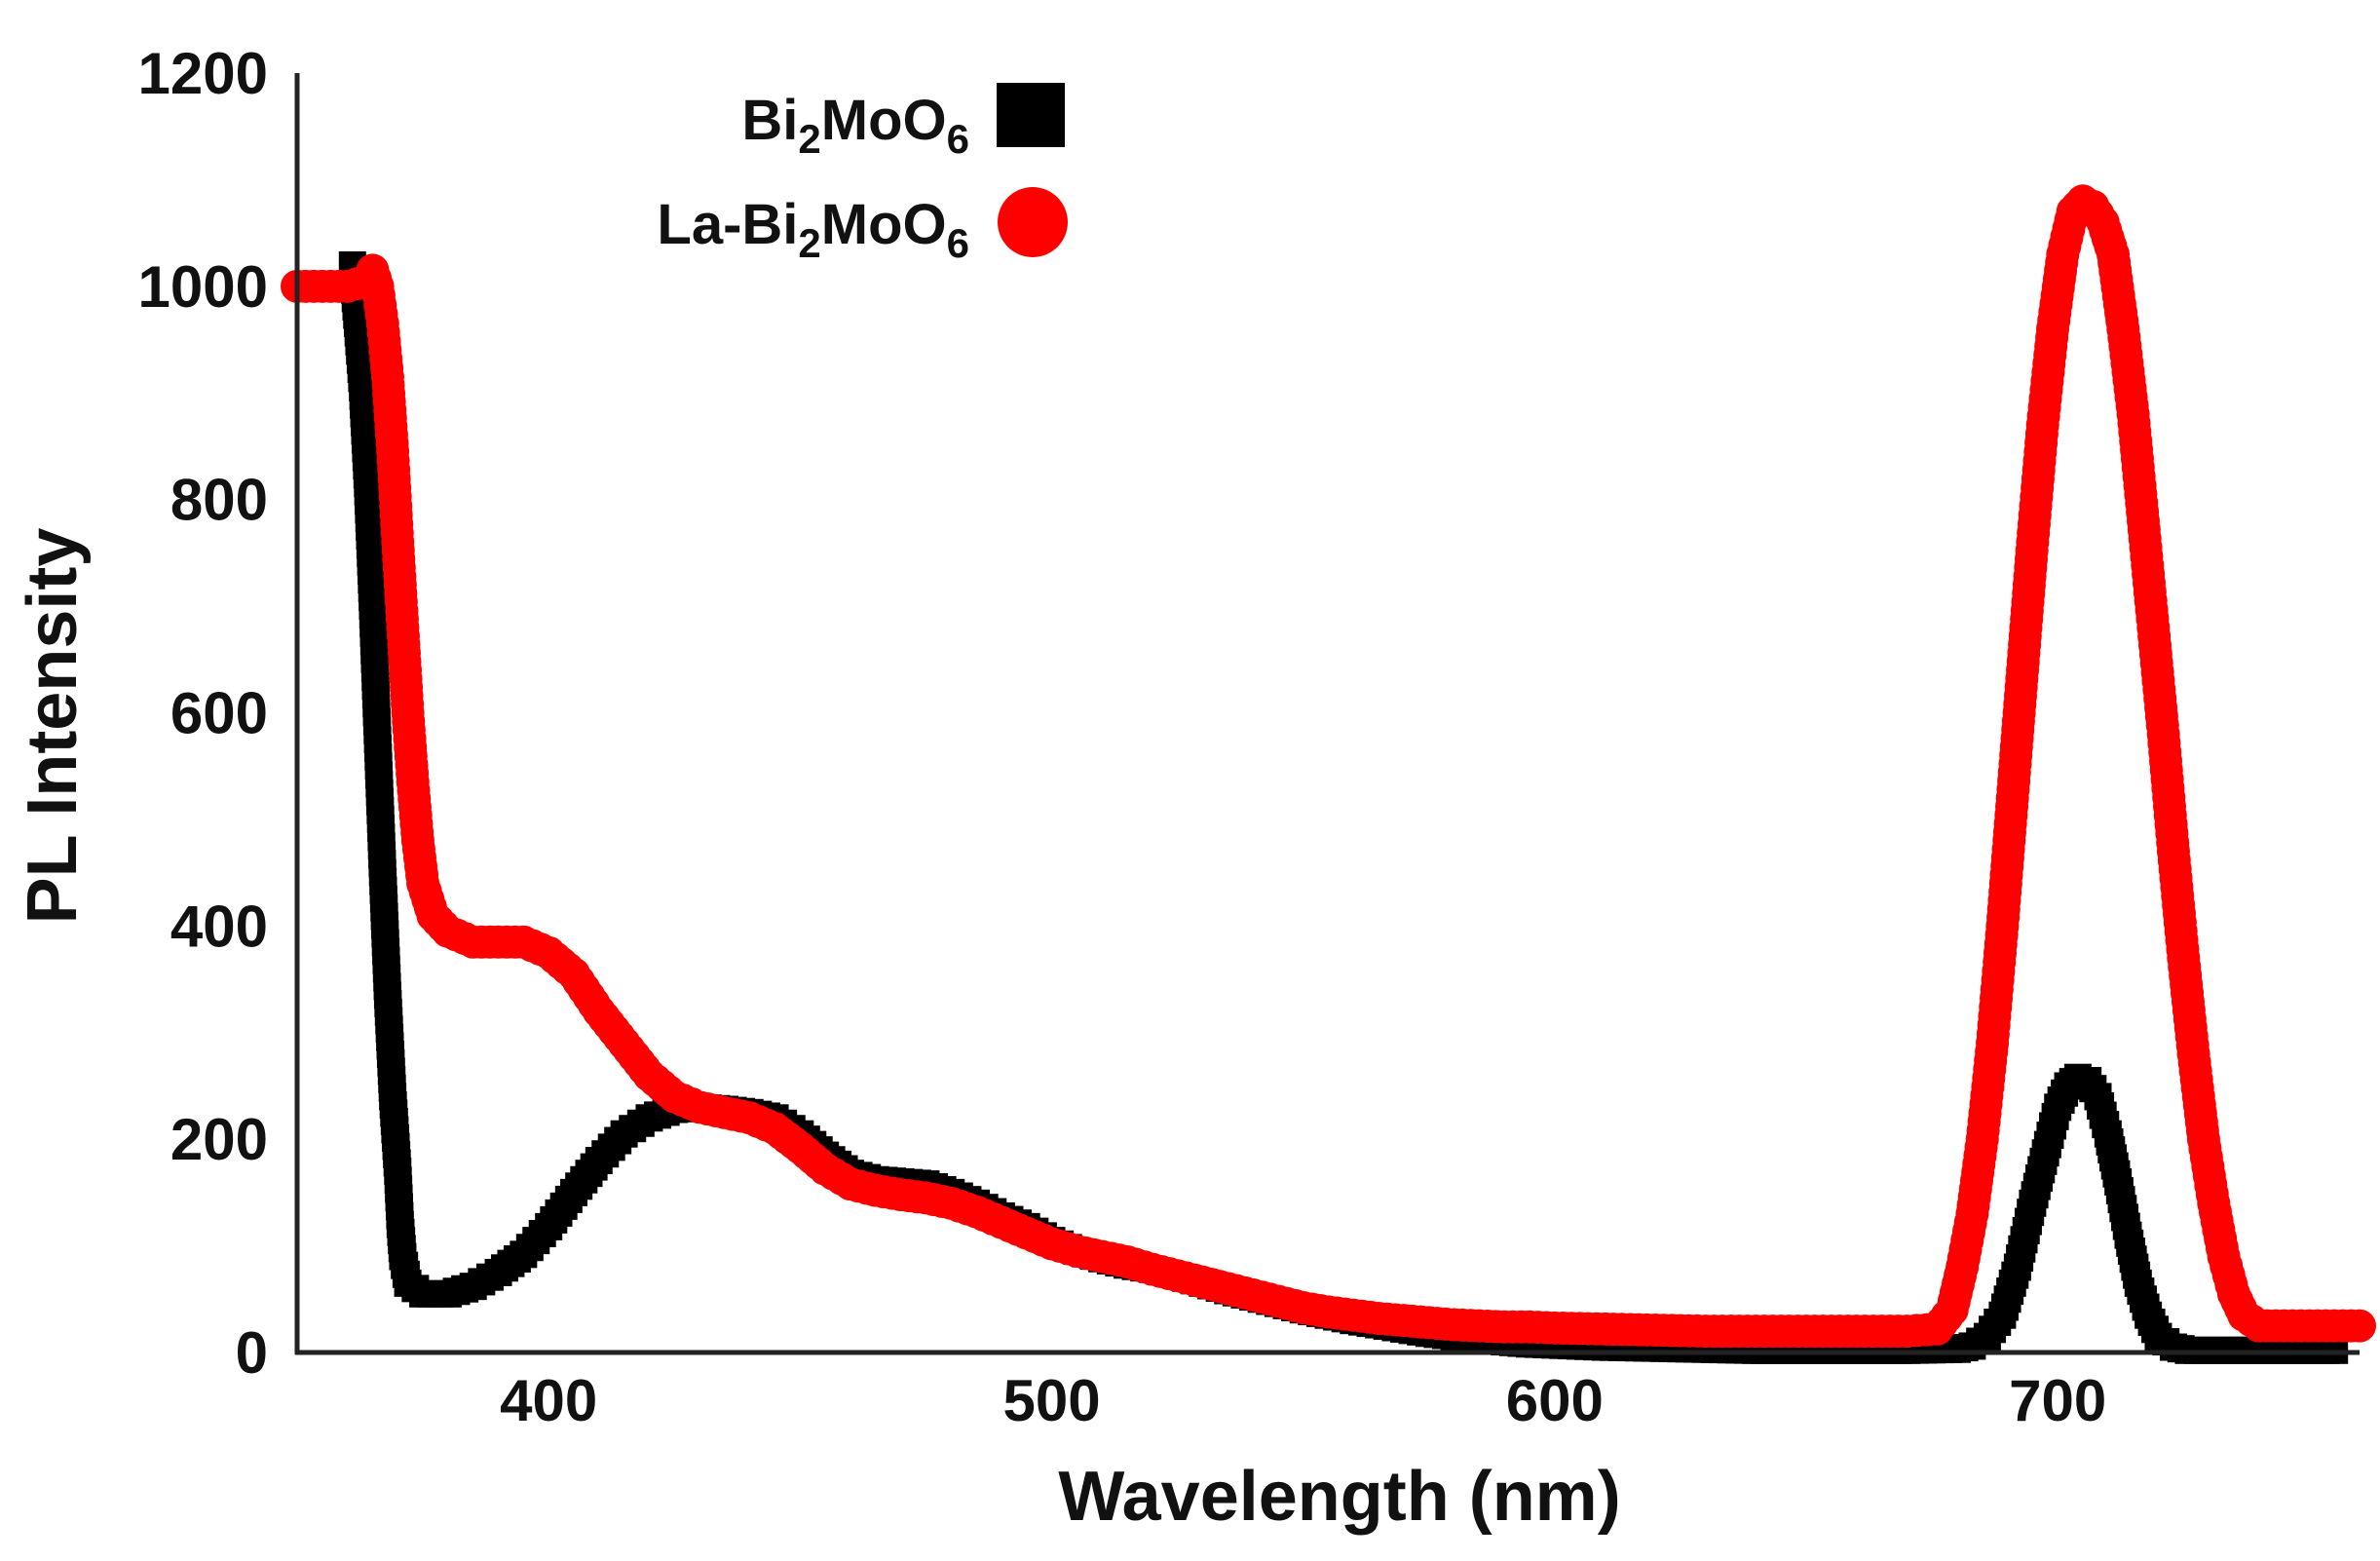  What do you see at coordinates (203, 287) in the screenshot?
I see `y-tick-label: 1000` at bounding box center [203, 287].